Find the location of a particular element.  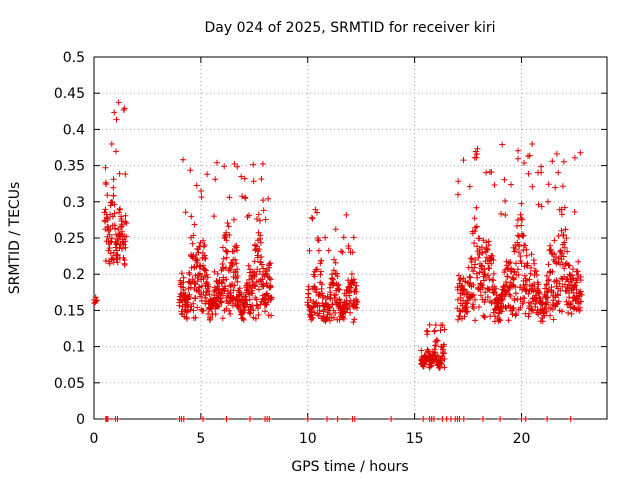

x-tick-label: 20 is located at coordinates (522, 439).